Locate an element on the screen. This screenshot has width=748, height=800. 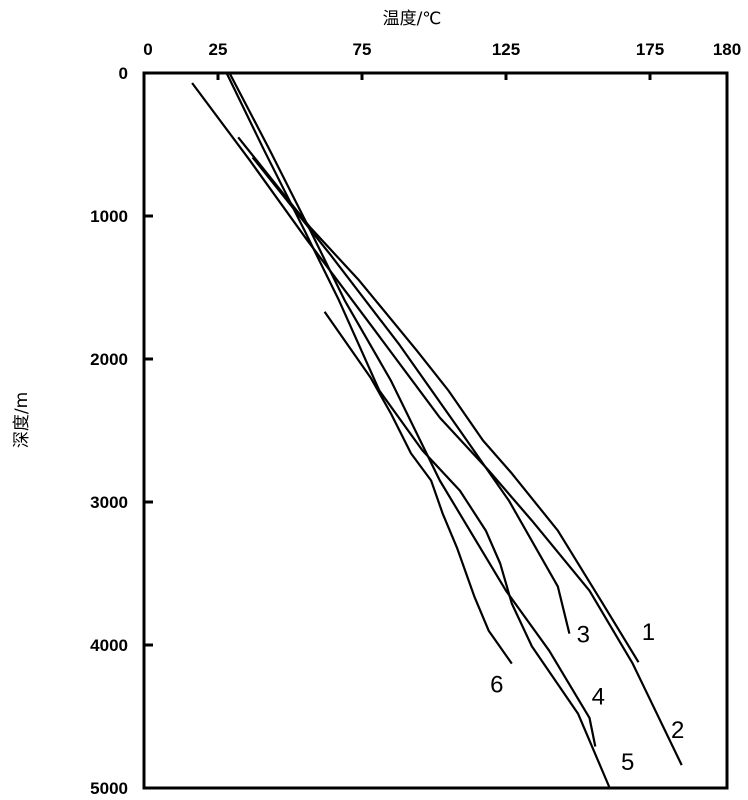
x-tick-label: 180 is located at coordinates (727, 49).